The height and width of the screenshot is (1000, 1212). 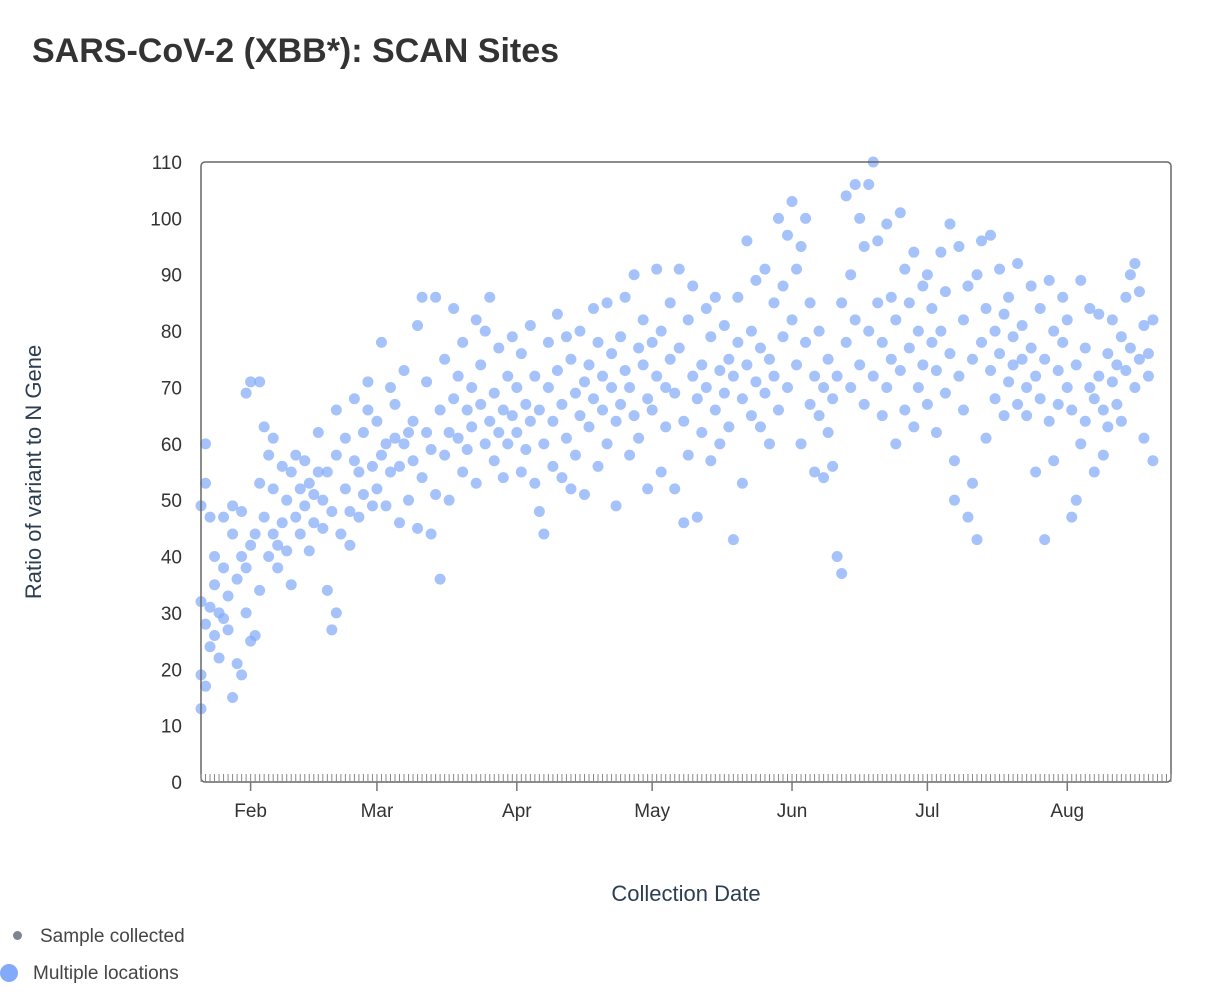 What do you see at coordinates (33, 472) in the screenshot?
I see `y-axis-title: Ratio of variant to N Gene` at bounding box center [33, 472].